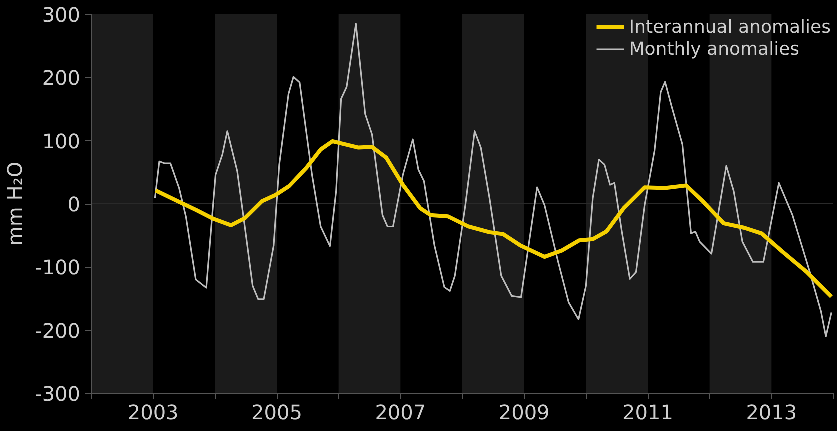  Describe the element at coordinates (61, 141) in the screenshot. I see `y-tick-label: 100` at that location.